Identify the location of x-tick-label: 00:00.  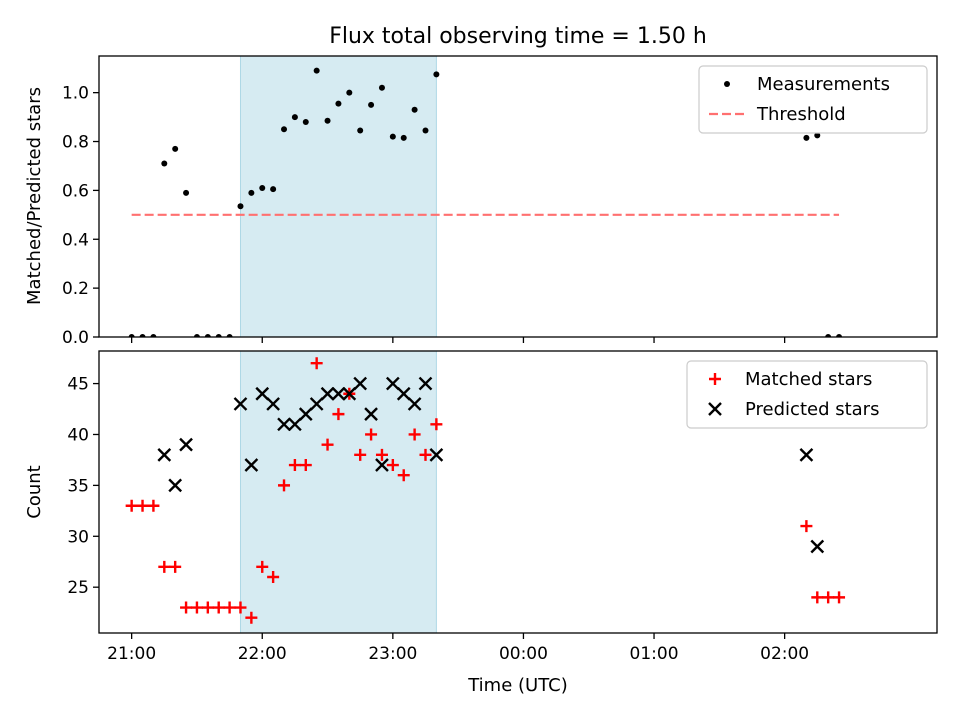
(523, 654).